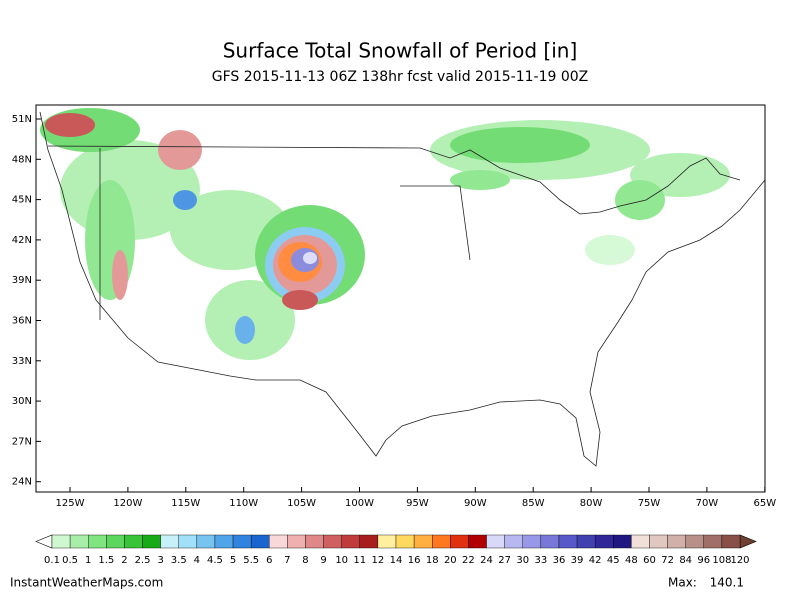 This screenshot has width=800, height=604. I want to click on colorbar-label: 4, so click(197, 560).